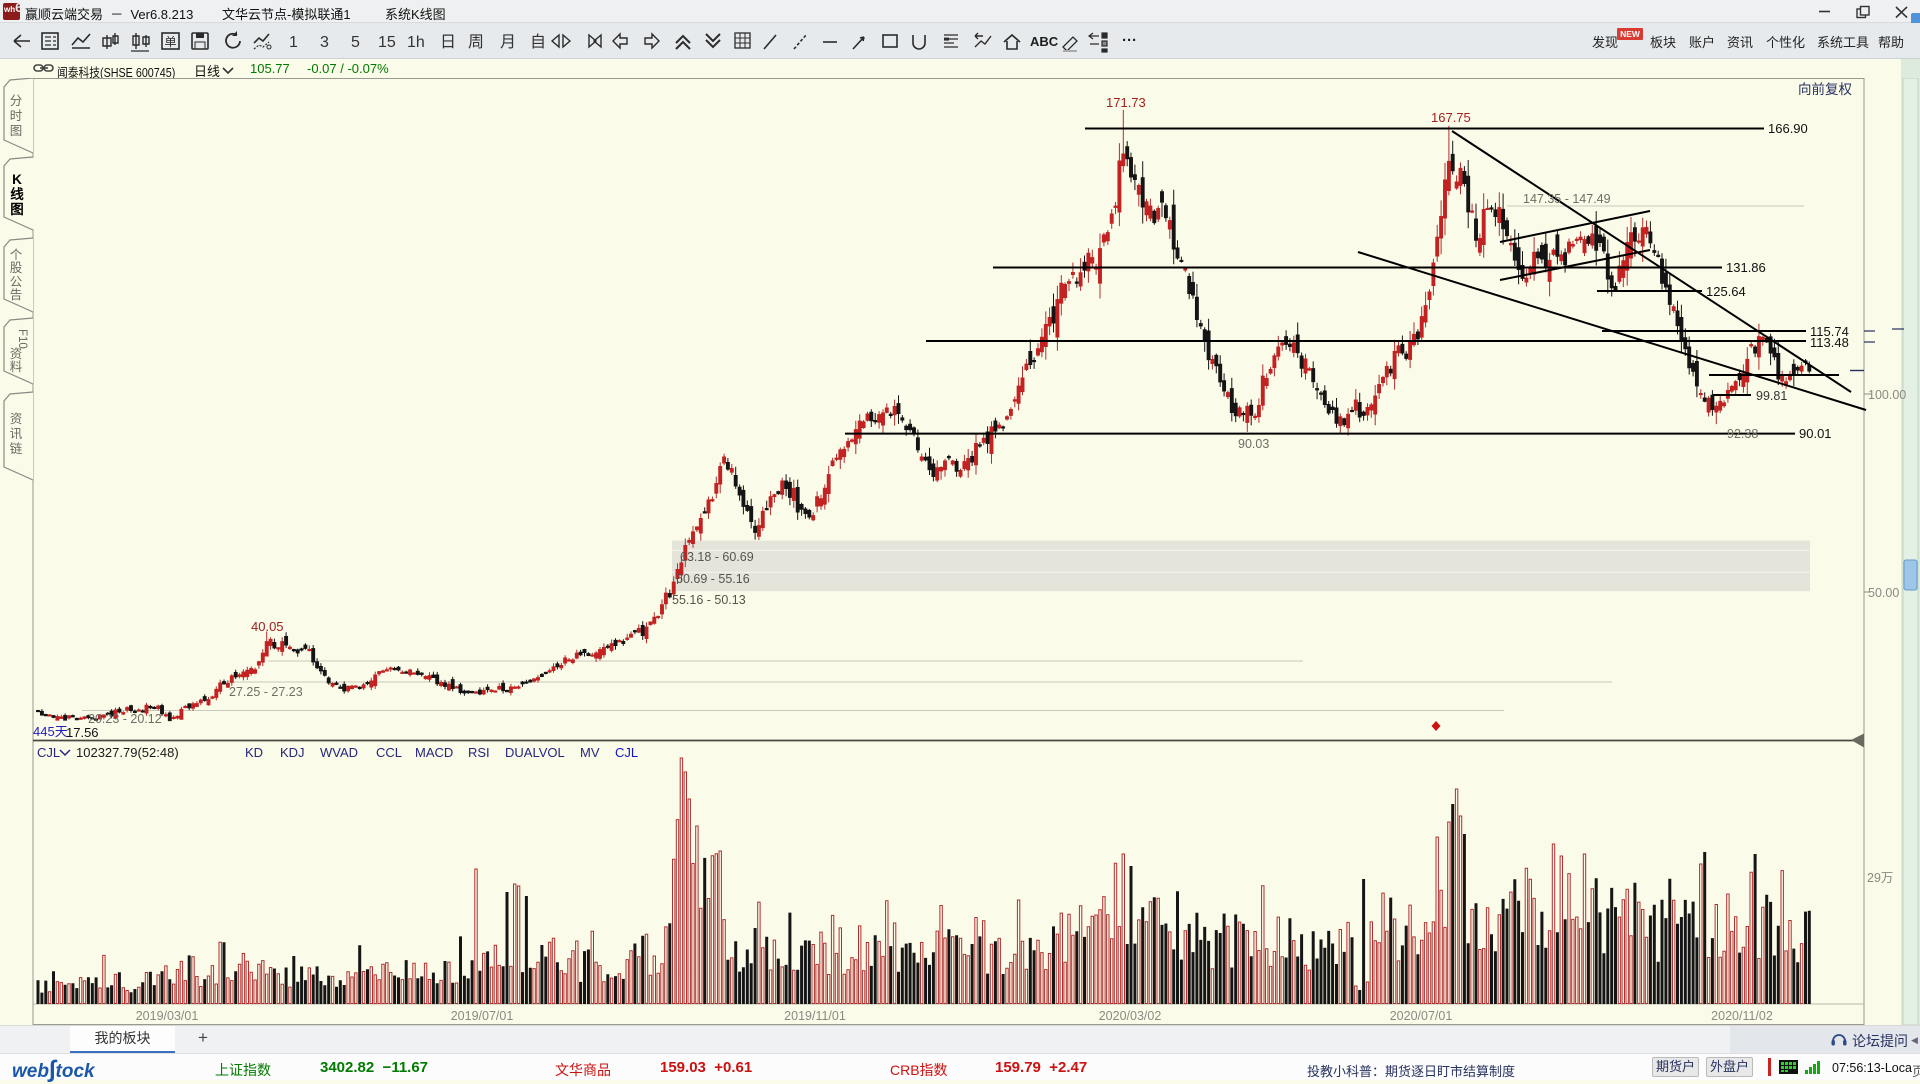 The image size is (1920, 1084). I want to click on svg-text: 自, so click(538, 42).